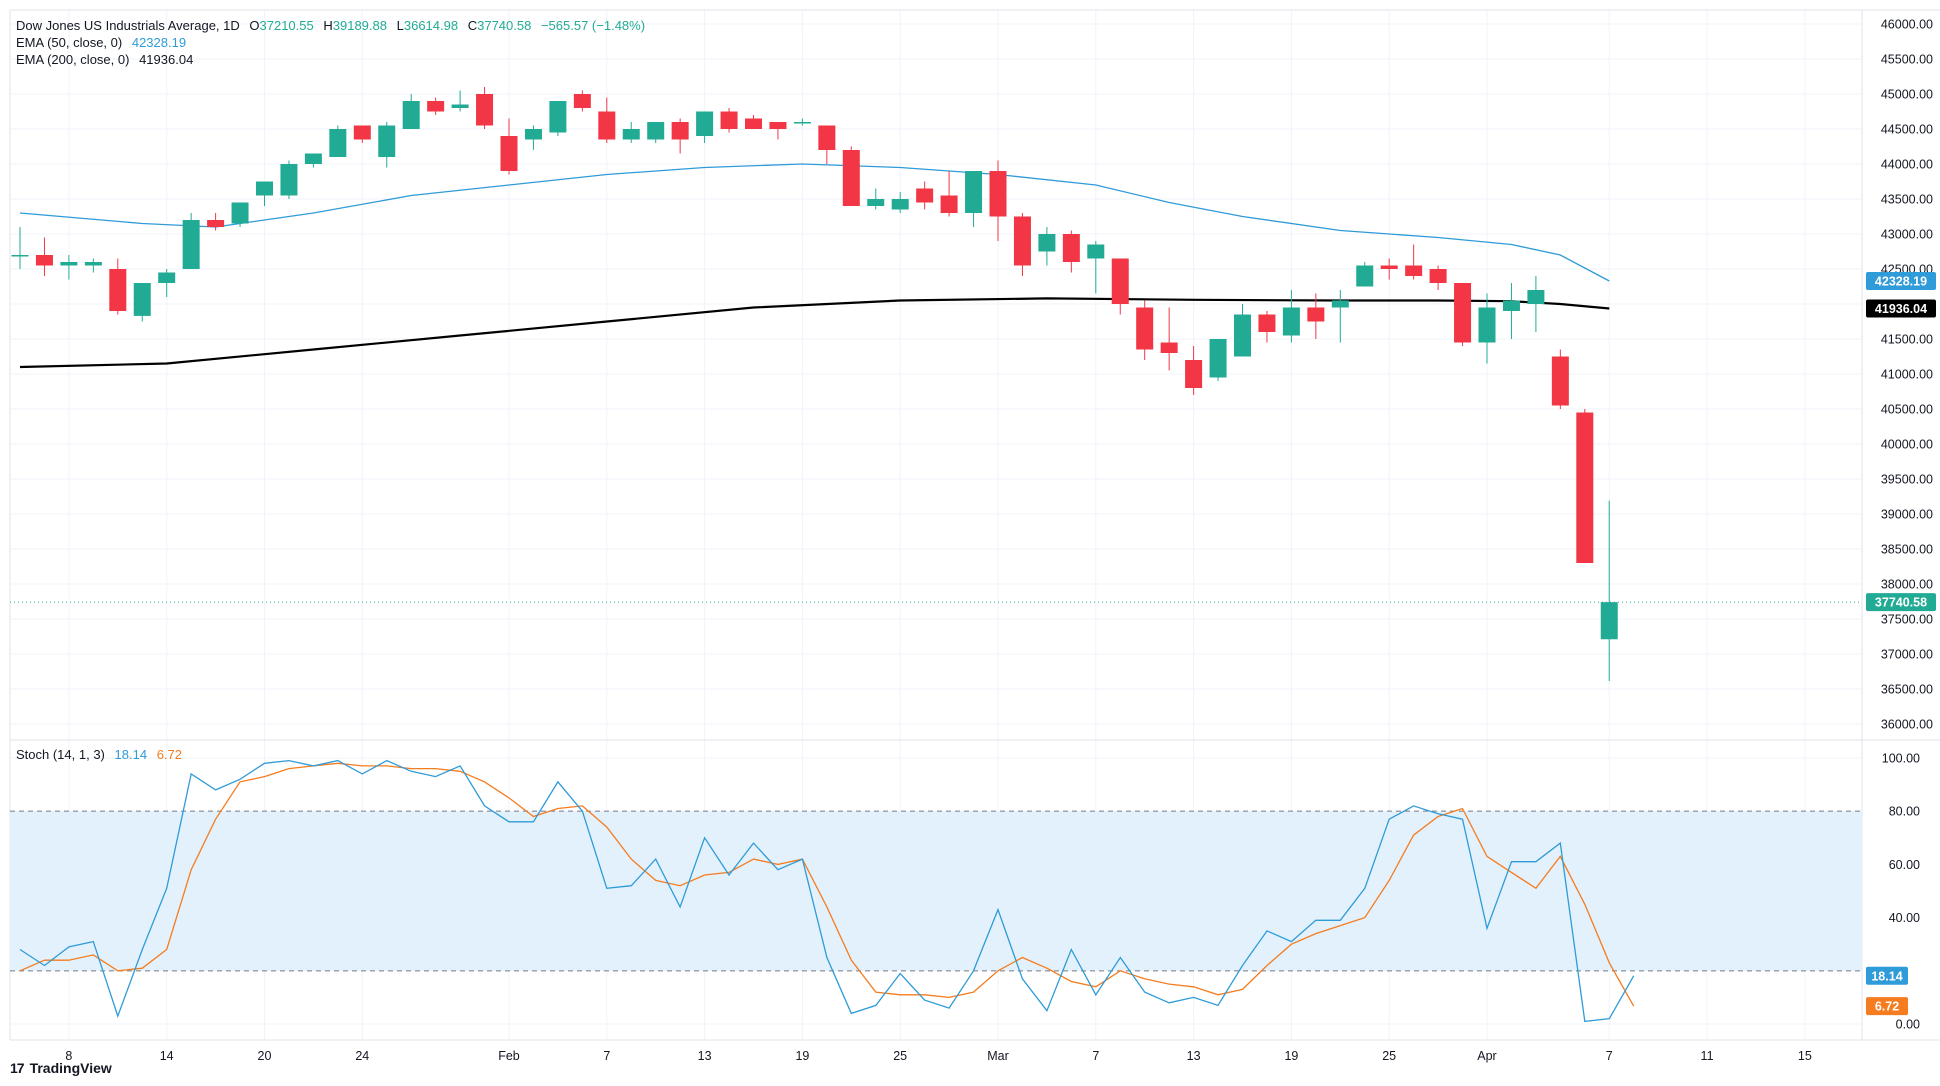  I want to click on time-tick-label: 25, so click(1389, 1056).